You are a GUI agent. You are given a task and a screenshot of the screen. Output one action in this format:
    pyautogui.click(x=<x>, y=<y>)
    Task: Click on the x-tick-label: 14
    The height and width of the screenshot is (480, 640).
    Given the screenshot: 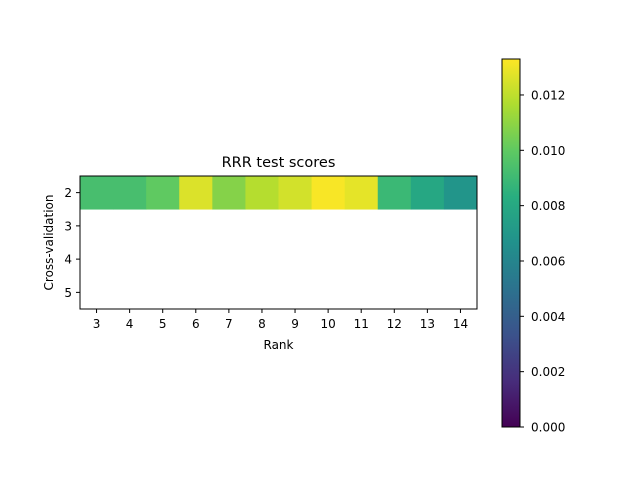 What is the action you would take?
    pyautogui.click(x=460, y=324)
    